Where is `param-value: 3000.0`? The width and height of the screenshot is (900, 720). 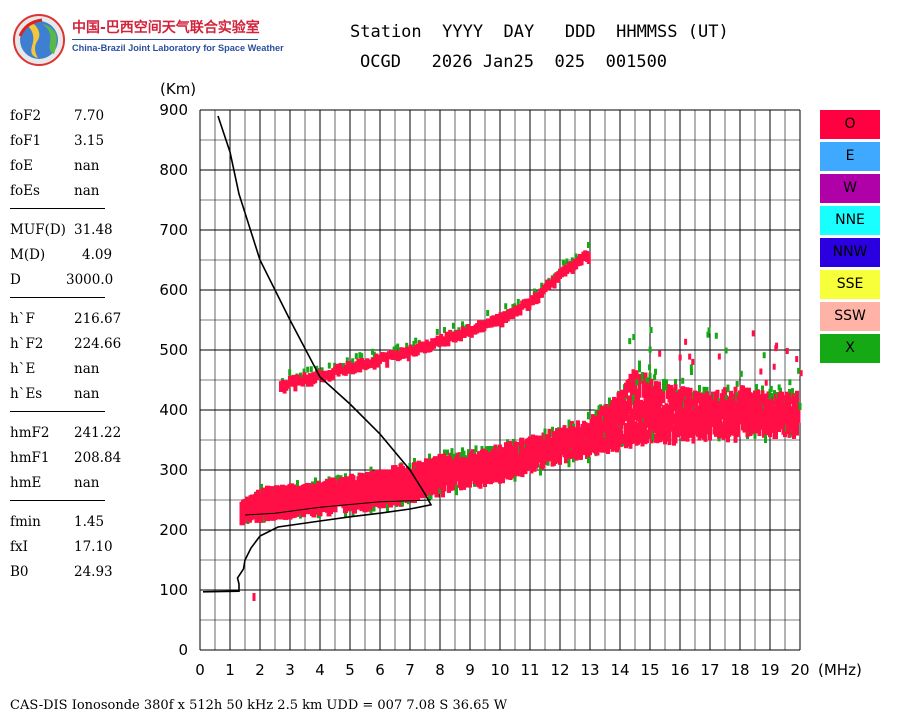
param-value: 3000.0 is located at coordinates (90, 280).